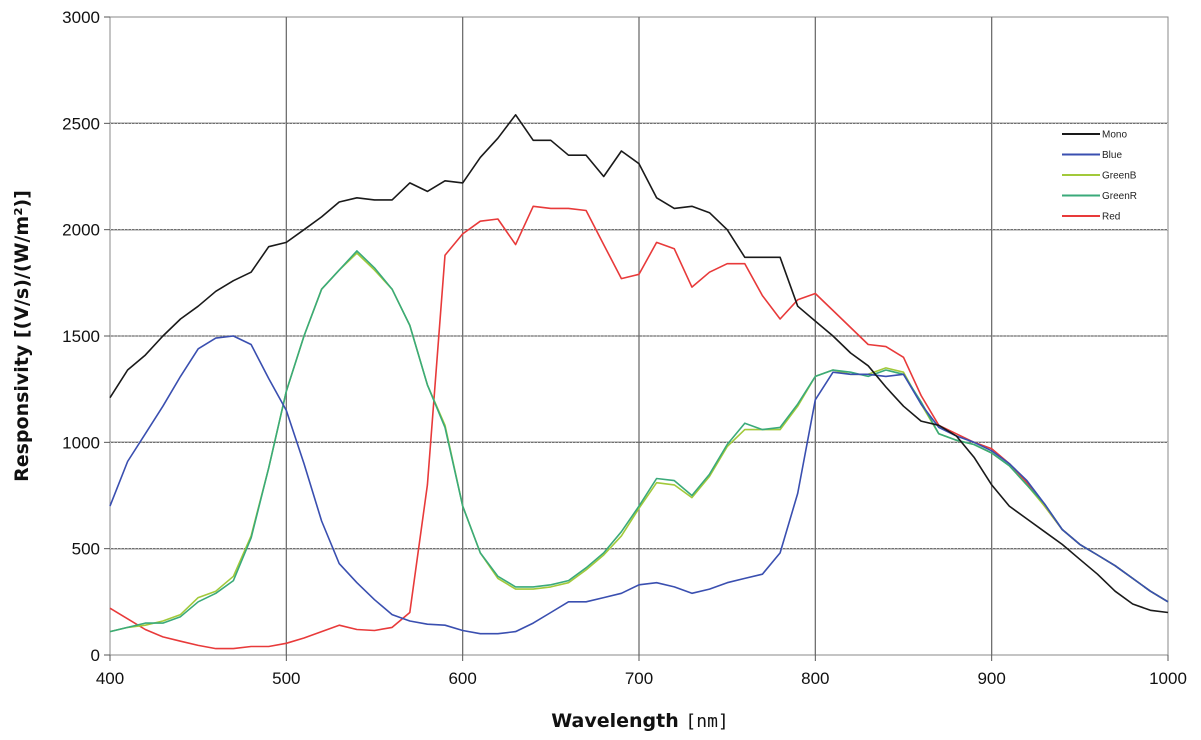 The image size is (1201, 740). Describe the element at coordinates (95, 655) in the screenshot. I see `y-tick-label: 0` at that location.